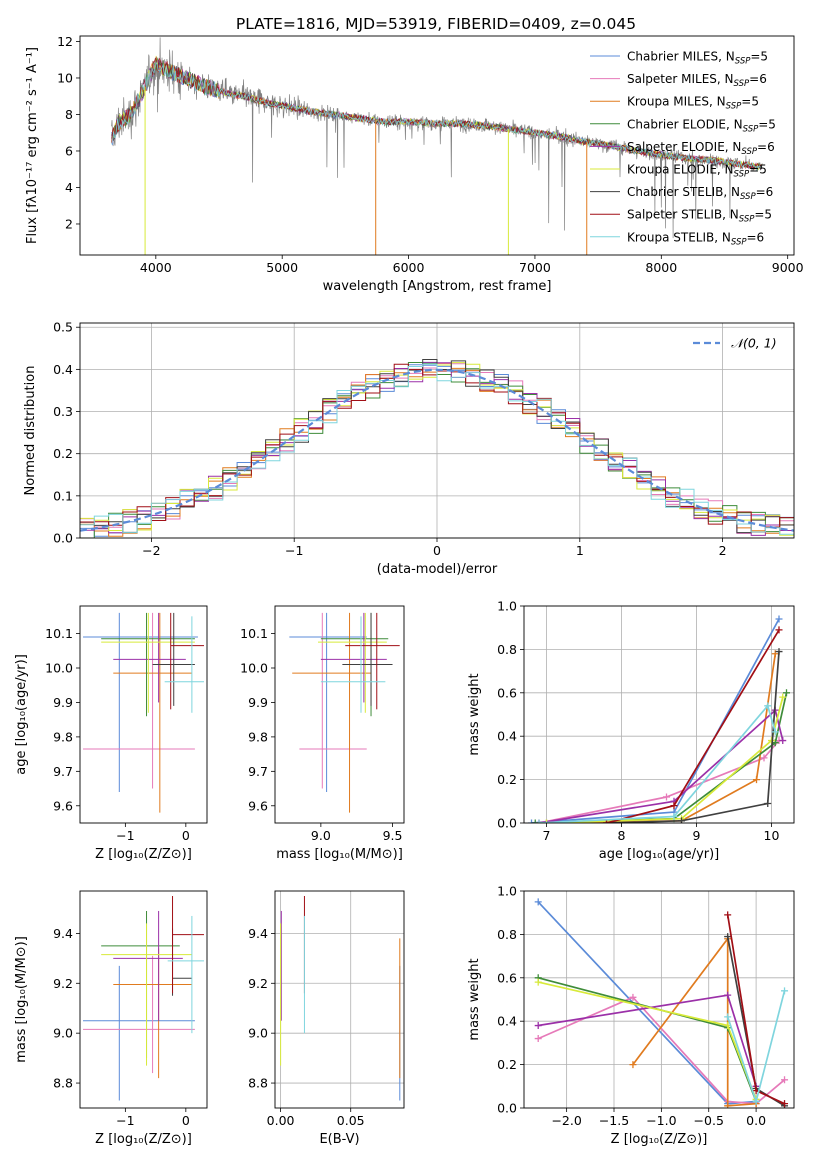  I want to click on y-tick-label: 9.4, so click(63, 933).